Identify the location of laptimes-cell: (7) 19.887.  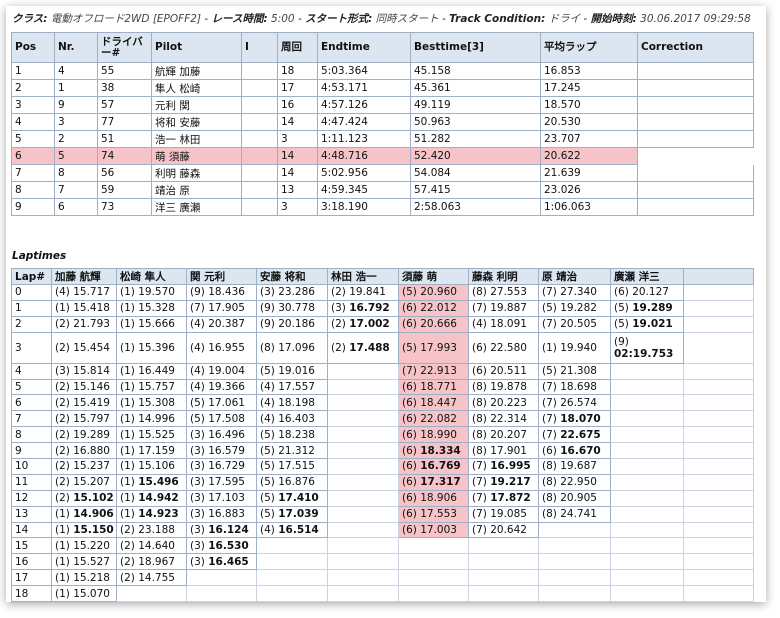
(503, 308).